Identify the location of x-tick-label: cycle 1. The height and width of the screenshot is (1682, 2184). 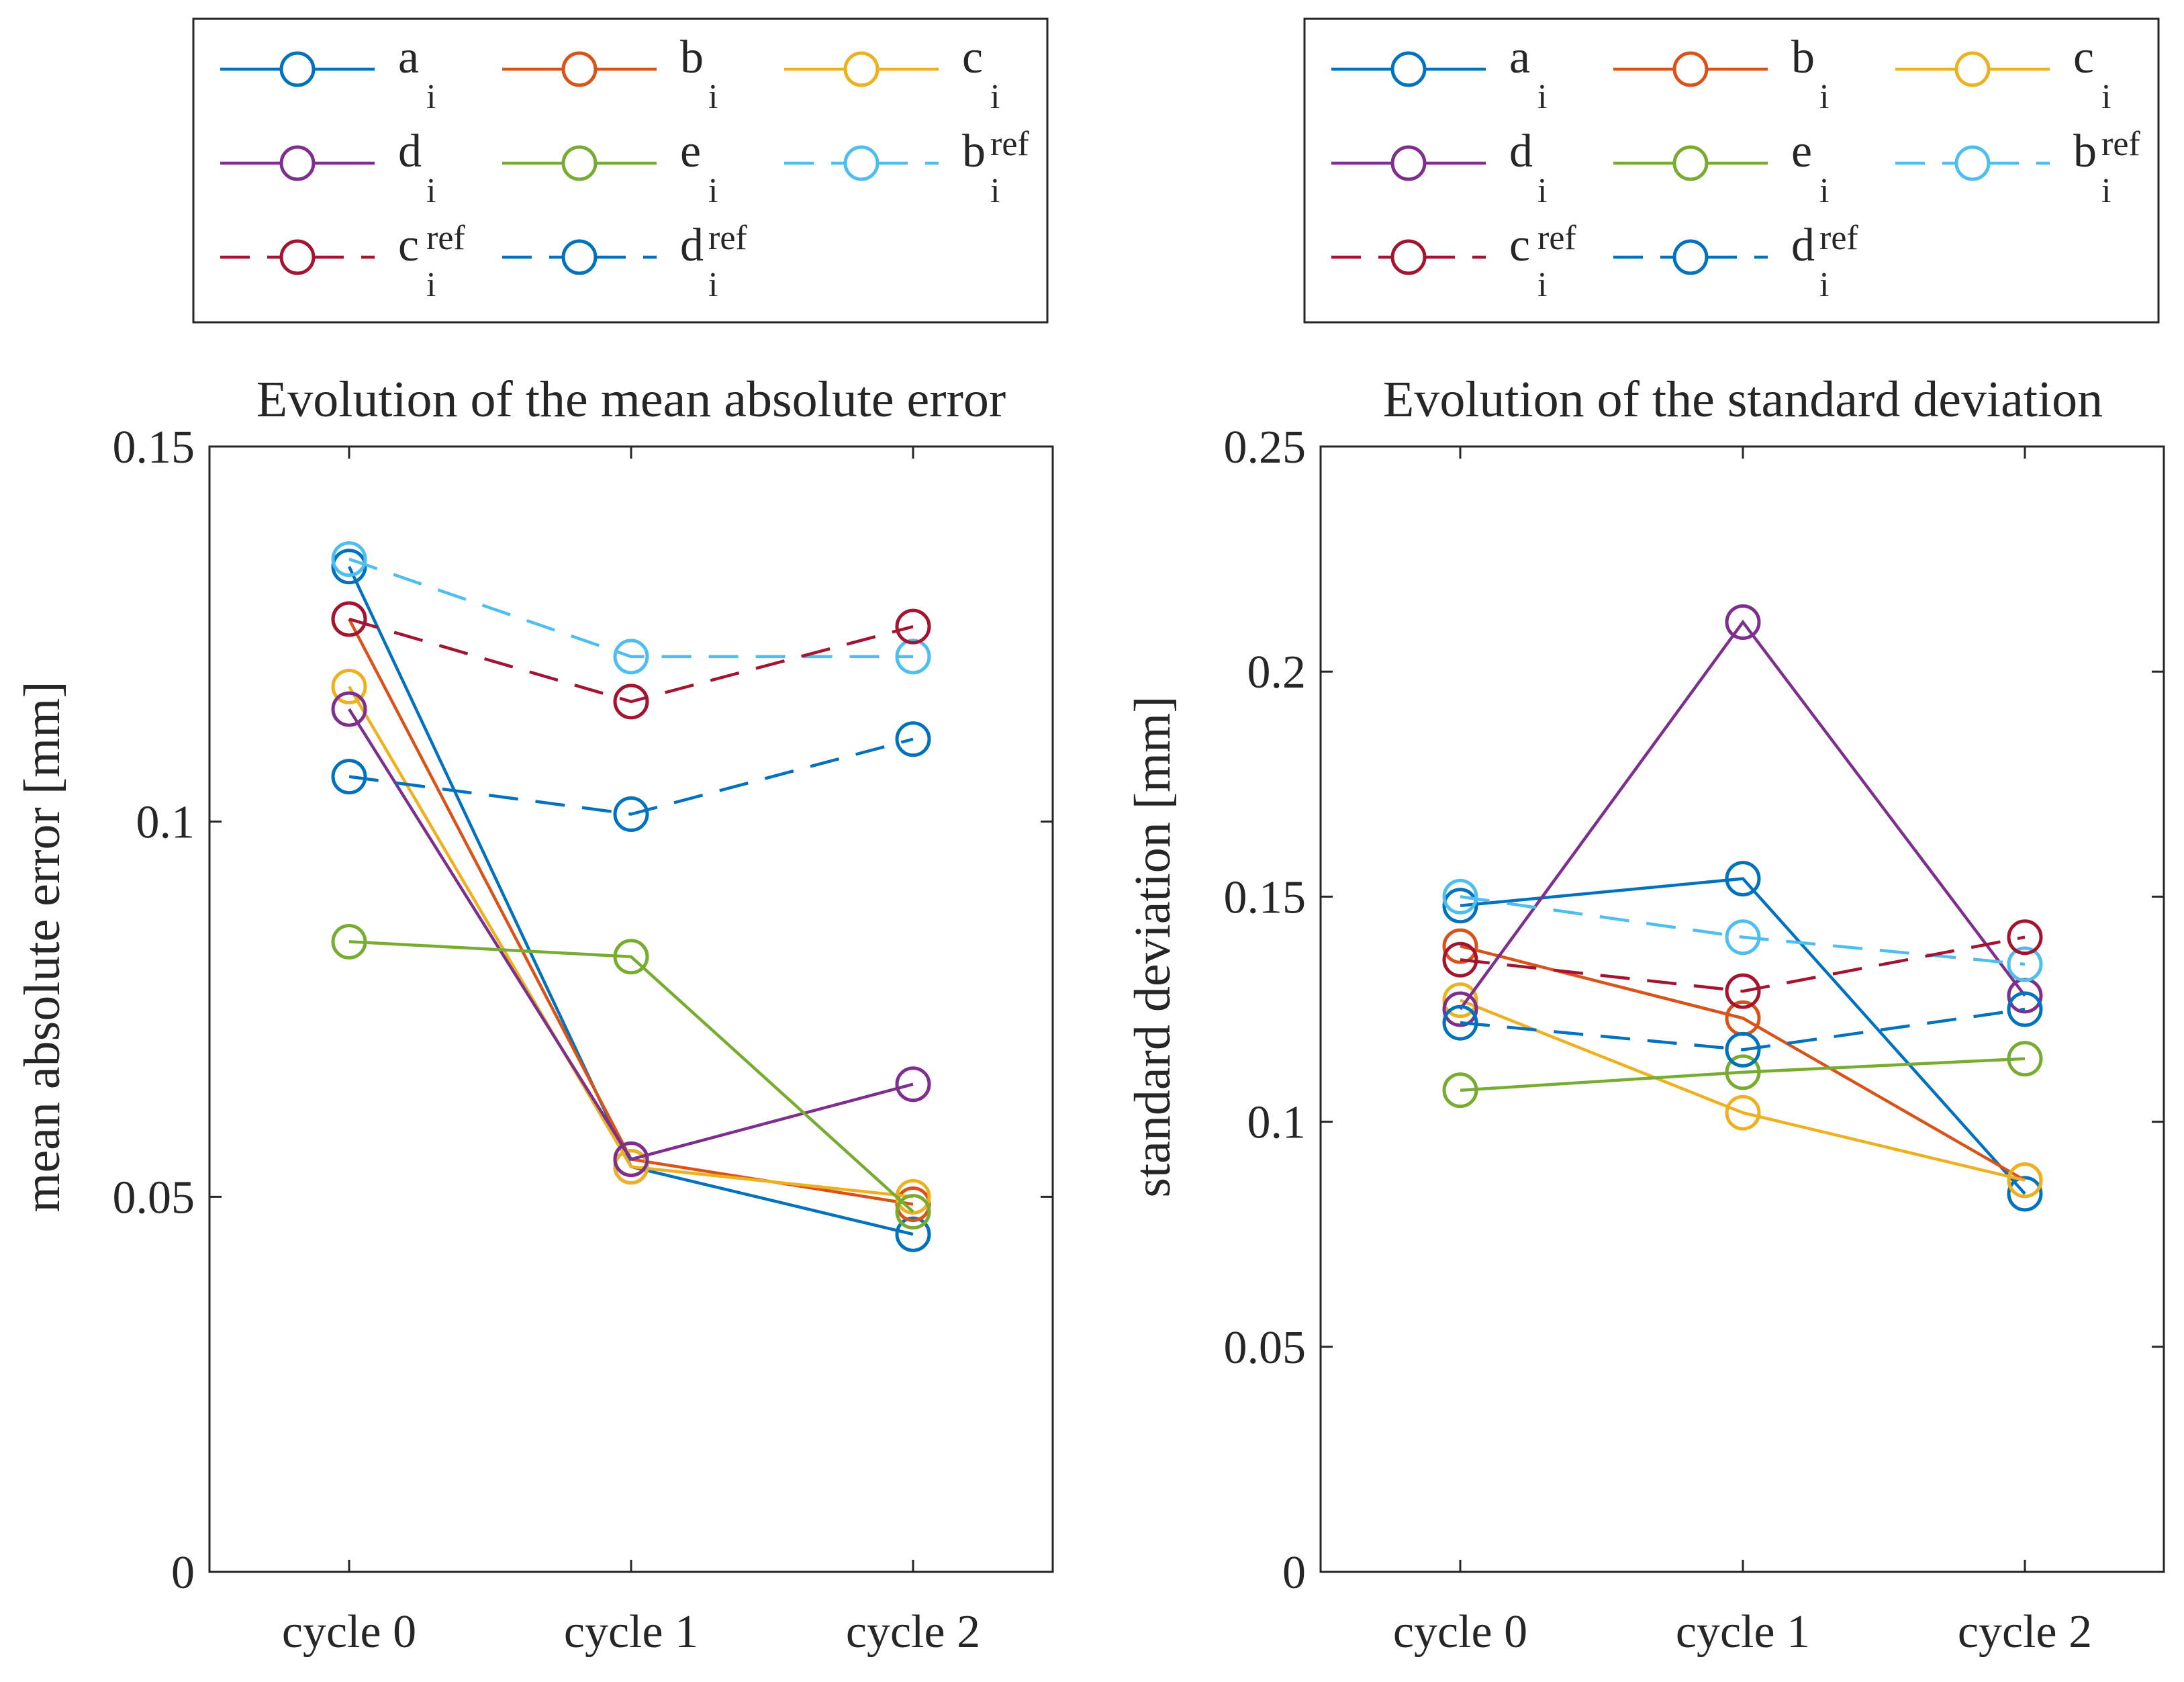
(631, 1632).